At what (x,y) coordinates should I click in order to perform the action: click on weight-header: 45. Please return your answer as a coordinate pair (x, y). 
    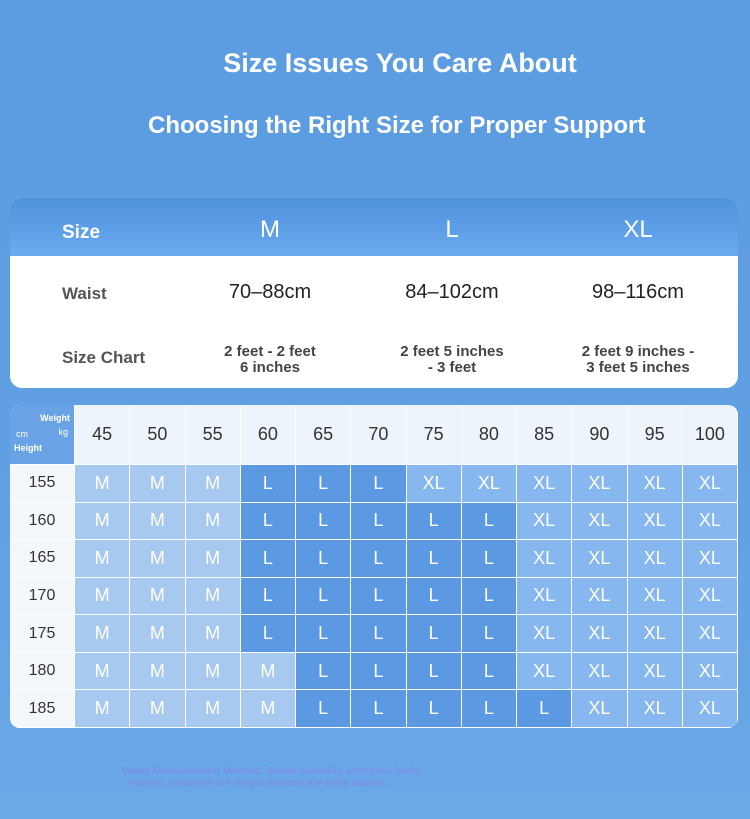
    Looking at the image, I should click on (103, 435).